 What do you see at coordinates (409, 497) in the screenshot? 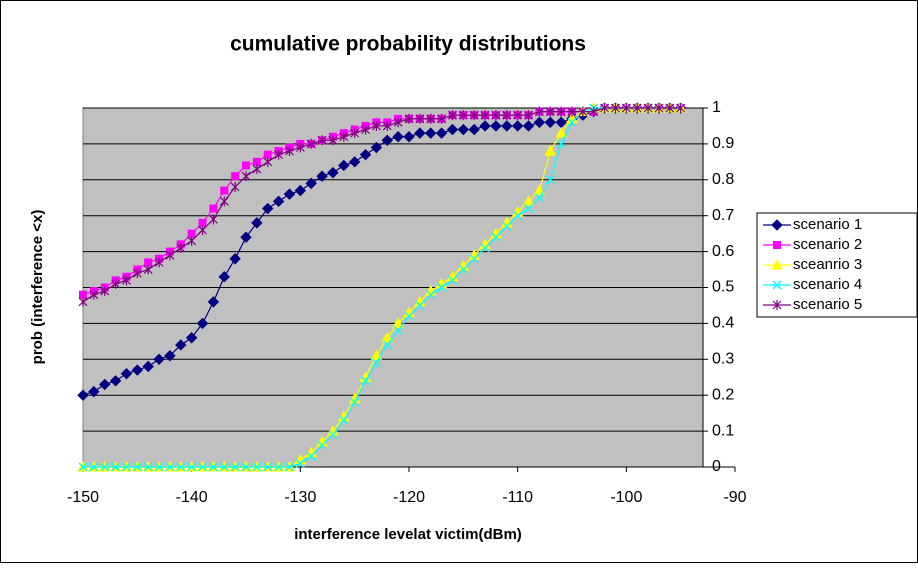
I see `x-tick-label: -120` at bounding box center [409, 497].